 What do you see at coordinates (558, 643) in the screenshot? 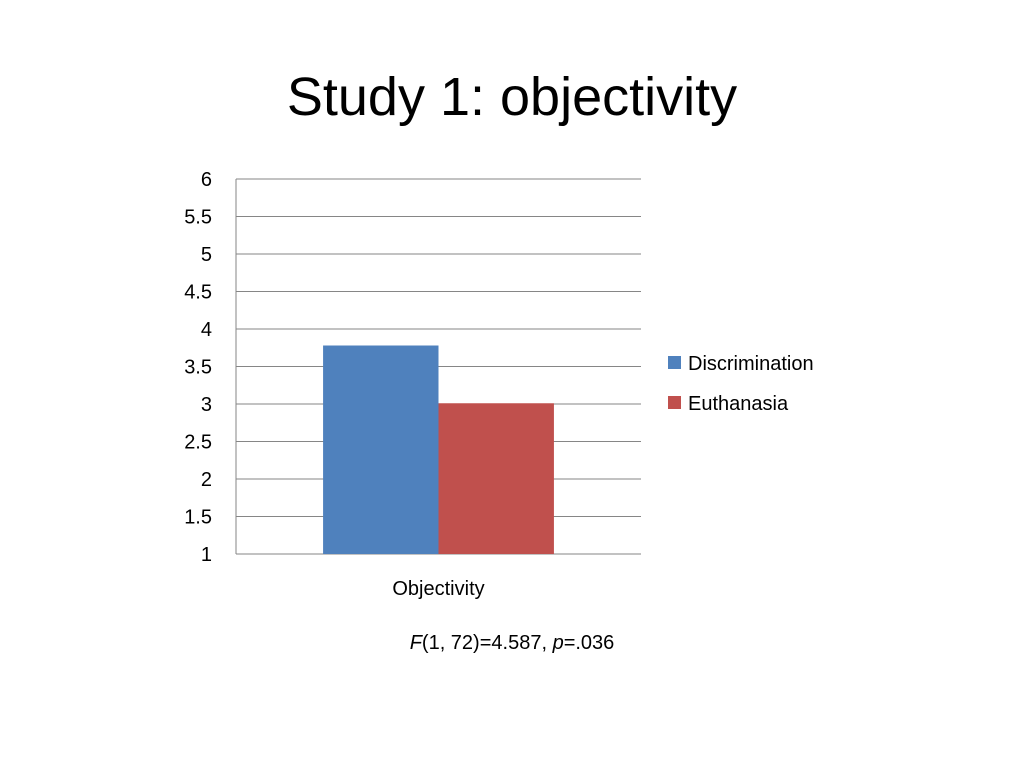
I see `p-symbol: p` at bounding box center [558, 643].